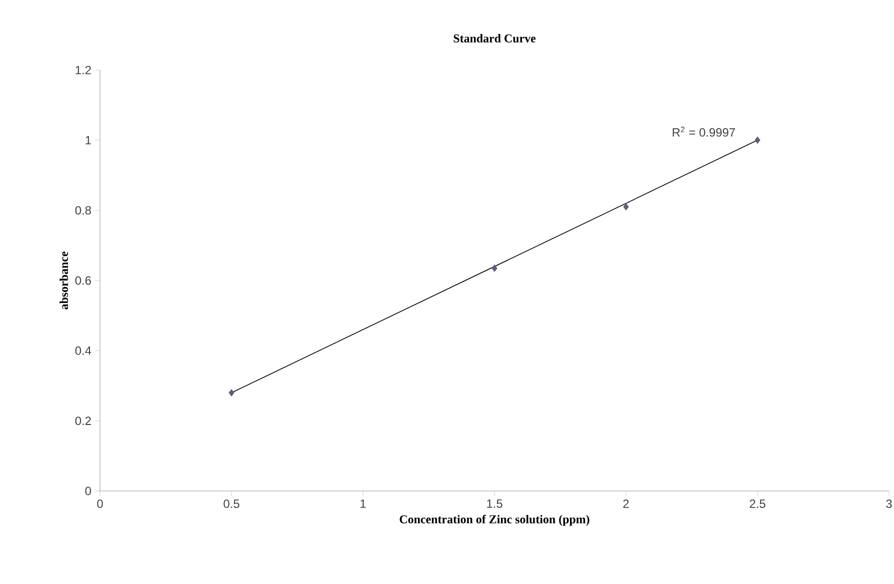  Describe the element at coordinates (889, 504) in the screenshot. I see `x-tick-label: 3` at that location.